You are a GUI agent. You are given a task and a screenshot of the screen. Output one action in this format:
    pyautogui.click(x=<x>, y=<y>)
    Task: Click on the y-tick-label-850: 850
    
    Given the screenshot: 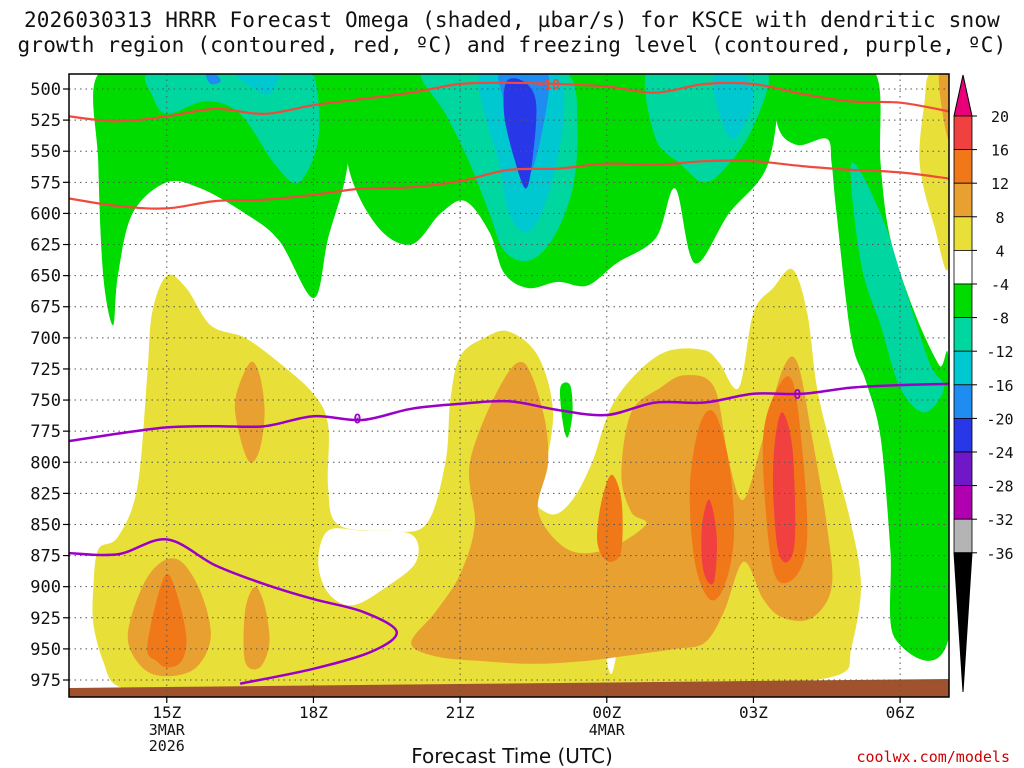 What is the action you would take?
    pyautogui.click(x=45, y=525)
    